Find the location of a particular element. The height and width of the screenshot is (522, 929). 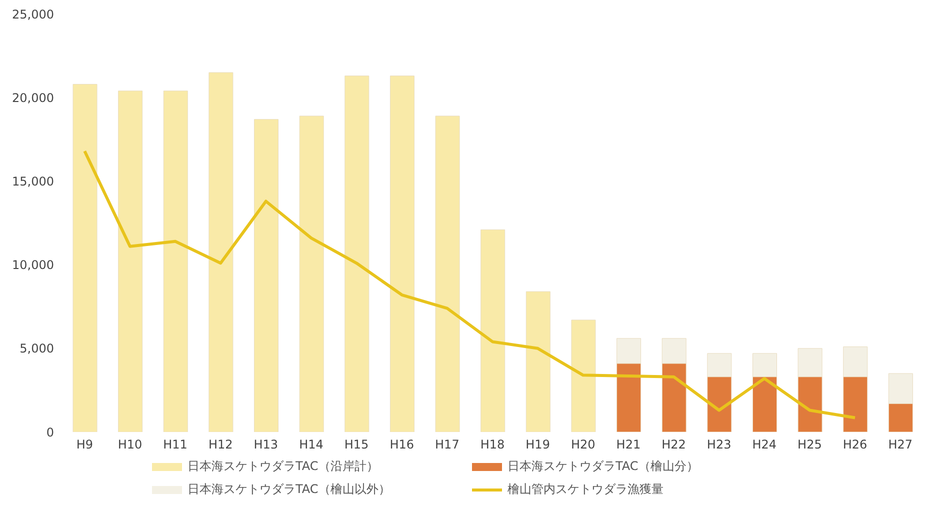

x-tick-label: H9 is located at coordinates (84, 445).